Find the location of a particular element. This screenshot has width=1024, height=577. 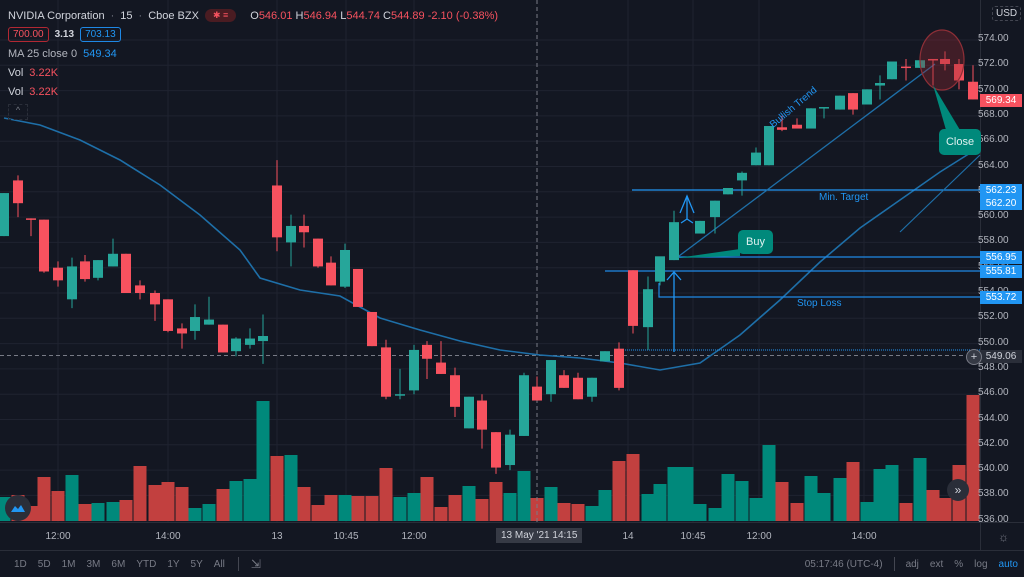

toggle-log: log is located at coordinates (981, 564).